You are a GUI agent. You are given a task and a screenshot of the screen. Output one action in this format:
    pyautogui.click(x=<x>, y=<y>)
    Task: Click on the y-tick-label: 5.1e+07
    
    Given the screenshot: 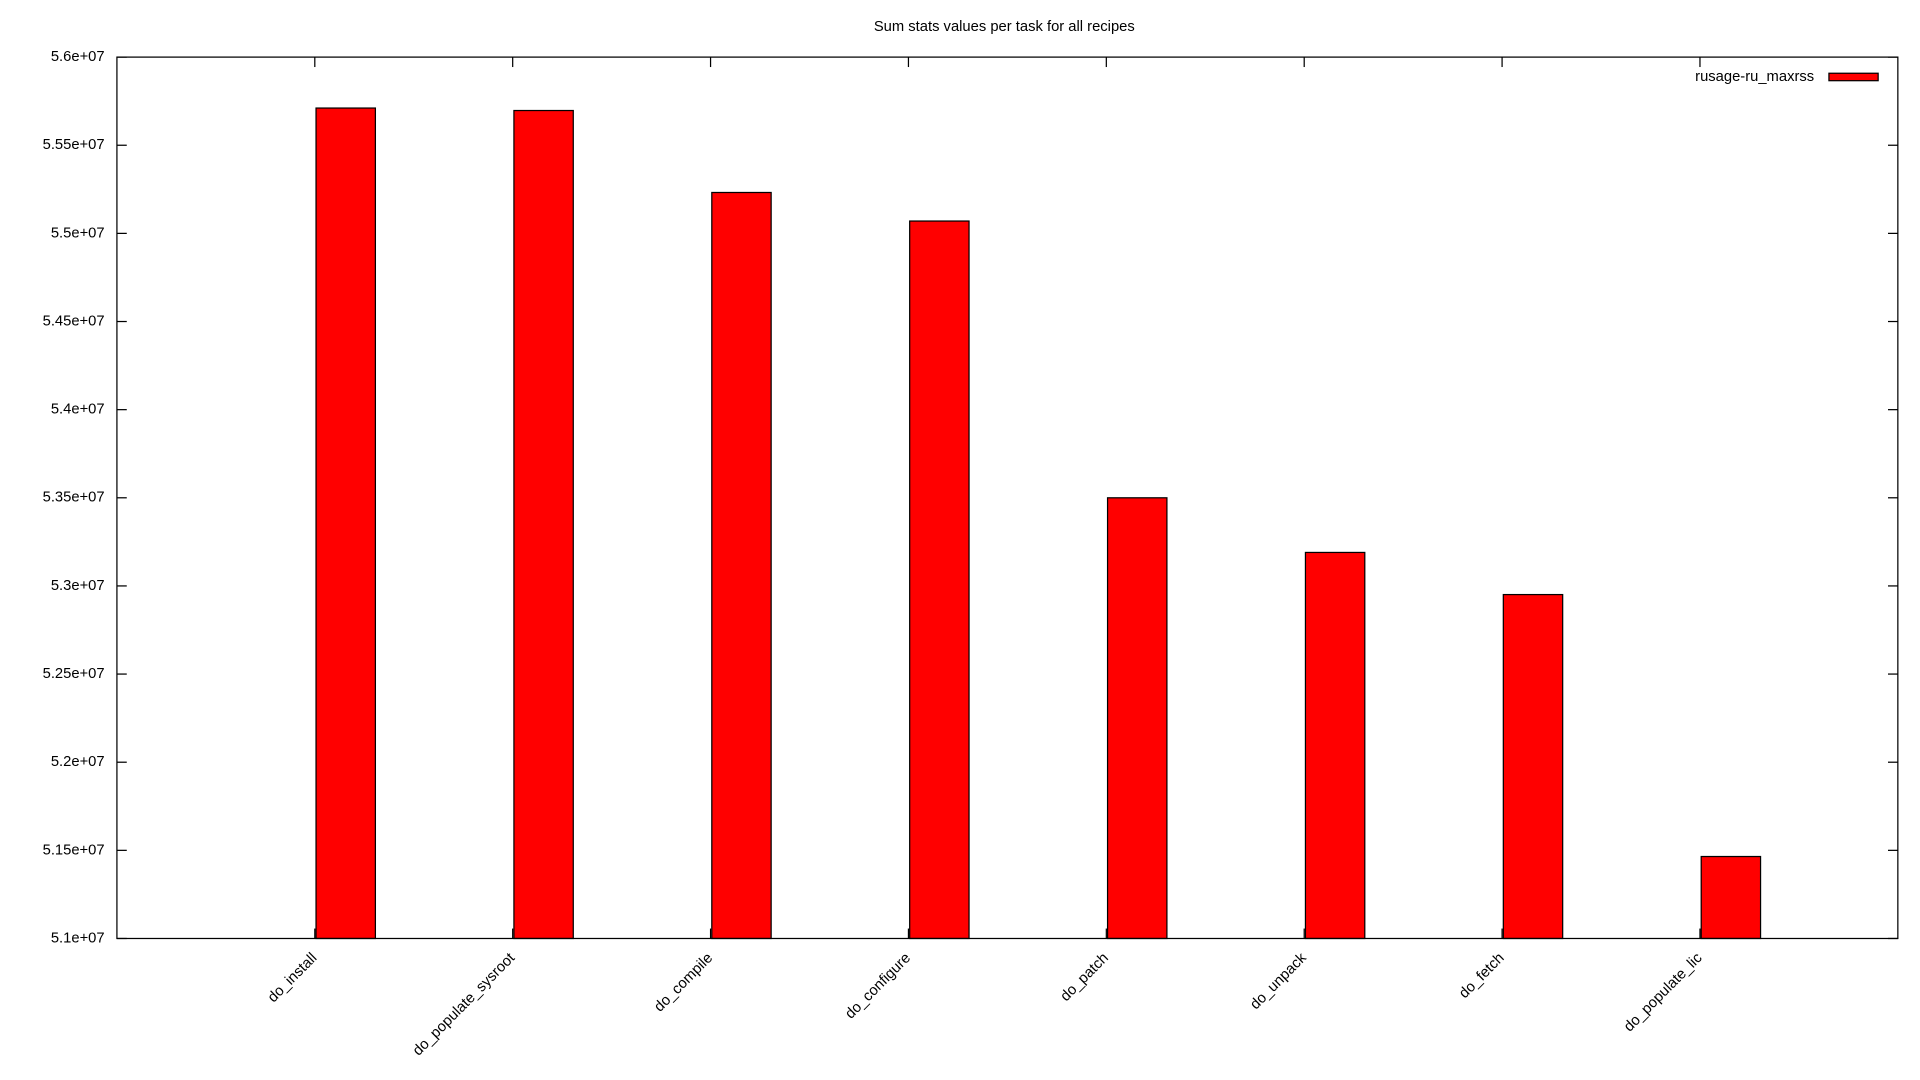 What is the action you would take?
    pyautogui.click(x=78, y=938)
    